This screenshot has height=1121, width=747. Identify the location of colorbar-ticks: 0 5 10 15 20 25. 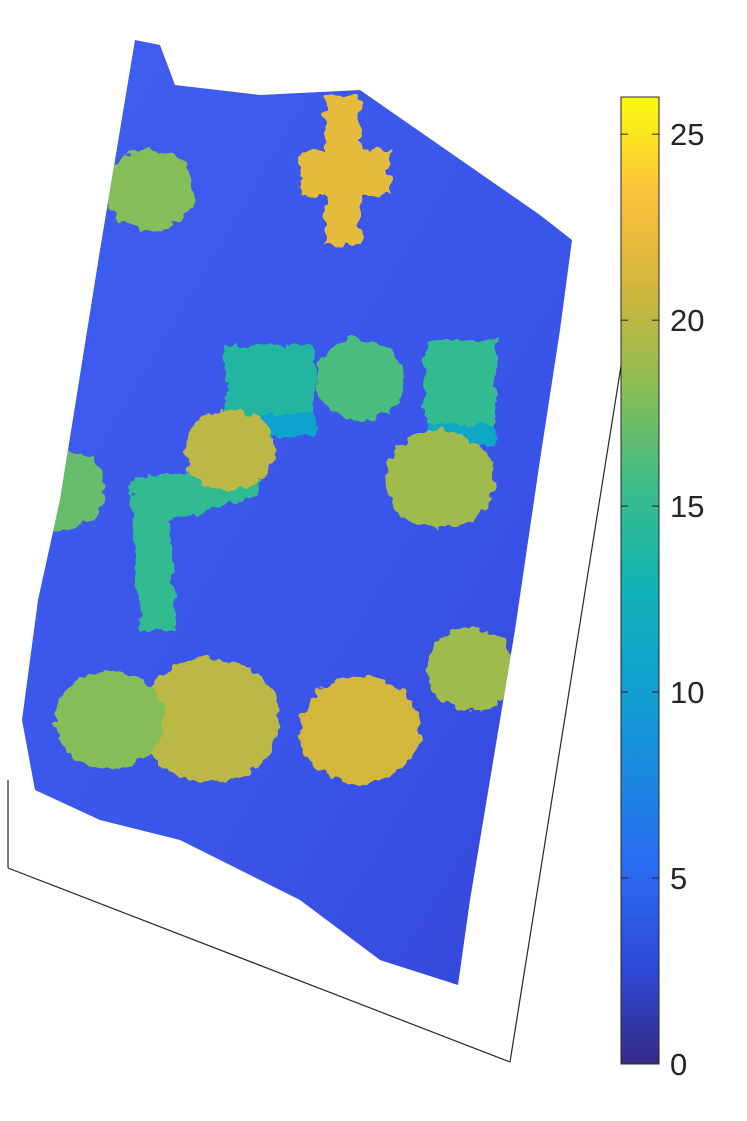
(662, 599).